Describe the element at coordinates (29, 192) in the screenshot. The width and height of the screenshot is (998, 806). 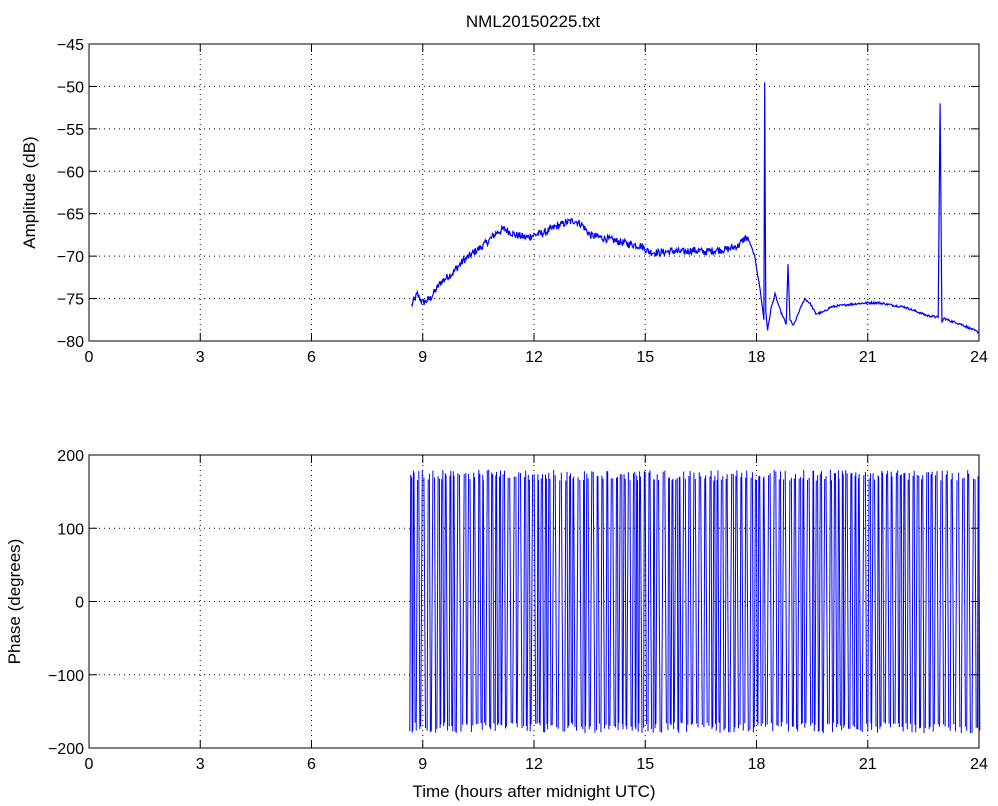
I see `amplitude-y-axis-label: Amplitude (dB)` at that location.